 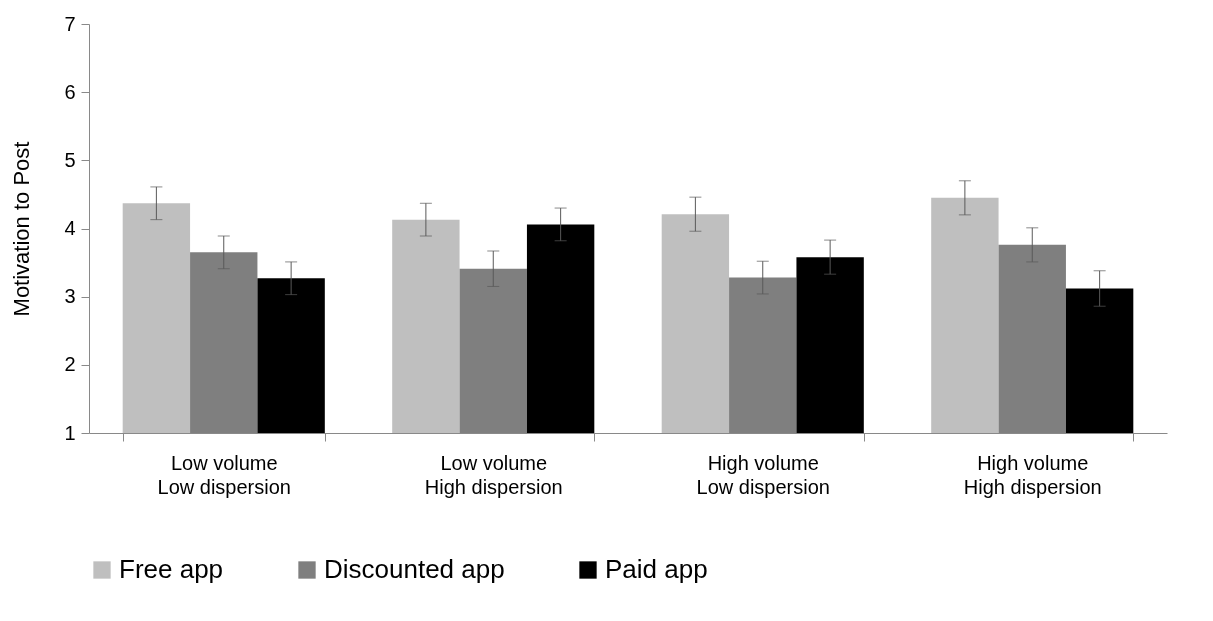 I want to click on legend-label: Paid app, so click(x=656, y=569).